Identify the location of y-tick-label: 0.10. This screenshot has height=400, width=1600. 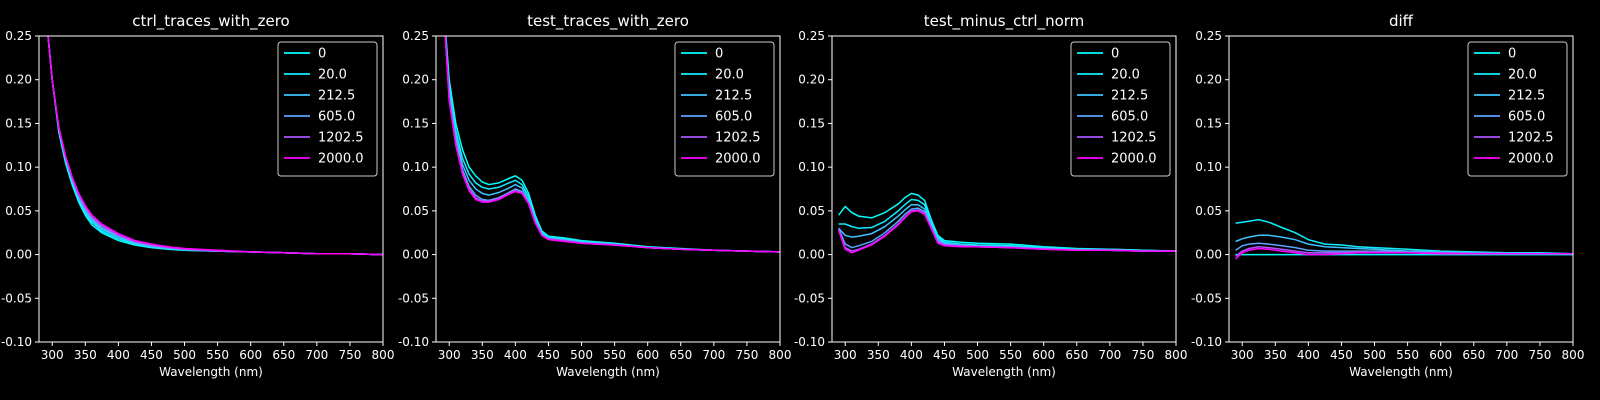
(415, 167).